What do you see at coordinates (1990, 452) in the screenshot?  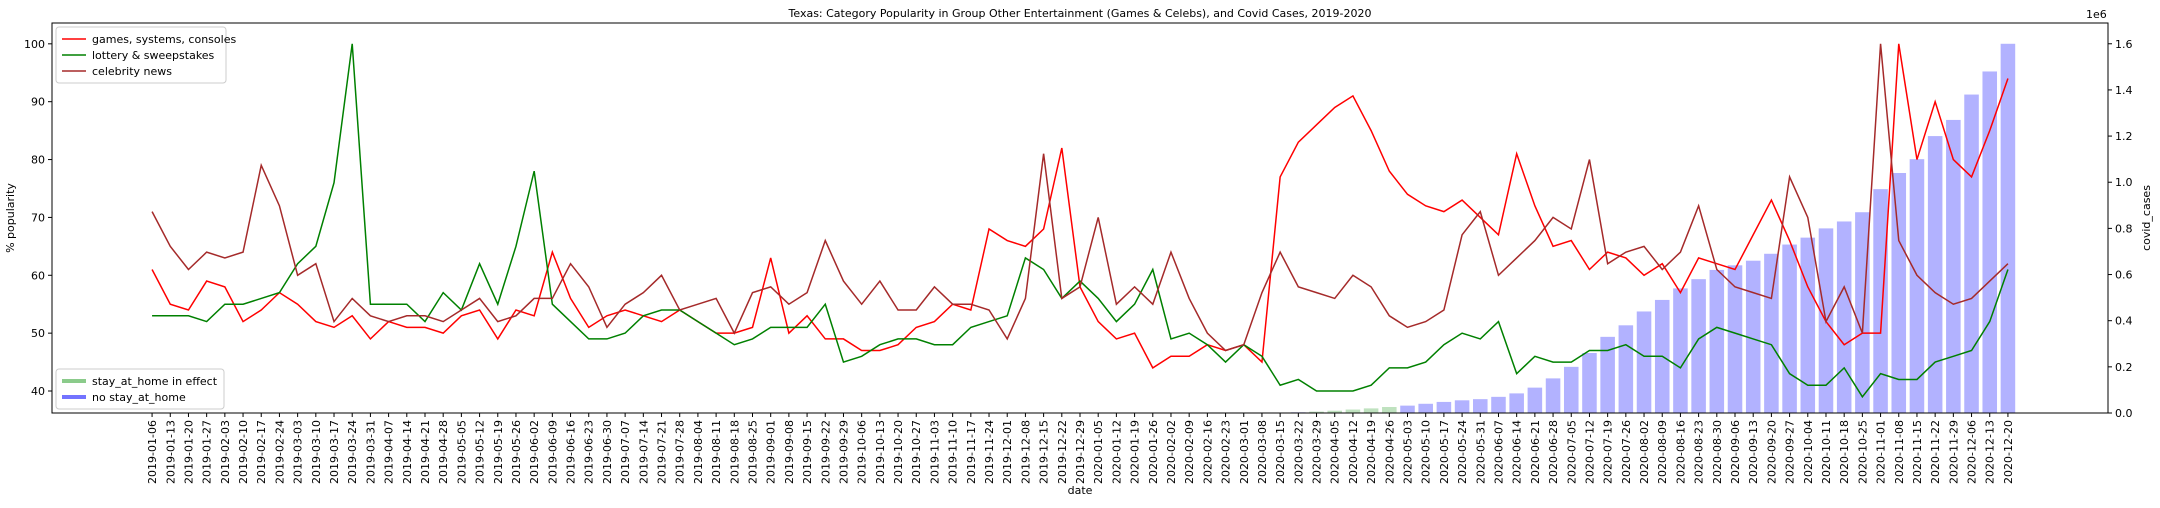 I see `x-tick-label: 2020-12-13` at bounding box center [1990, 452].